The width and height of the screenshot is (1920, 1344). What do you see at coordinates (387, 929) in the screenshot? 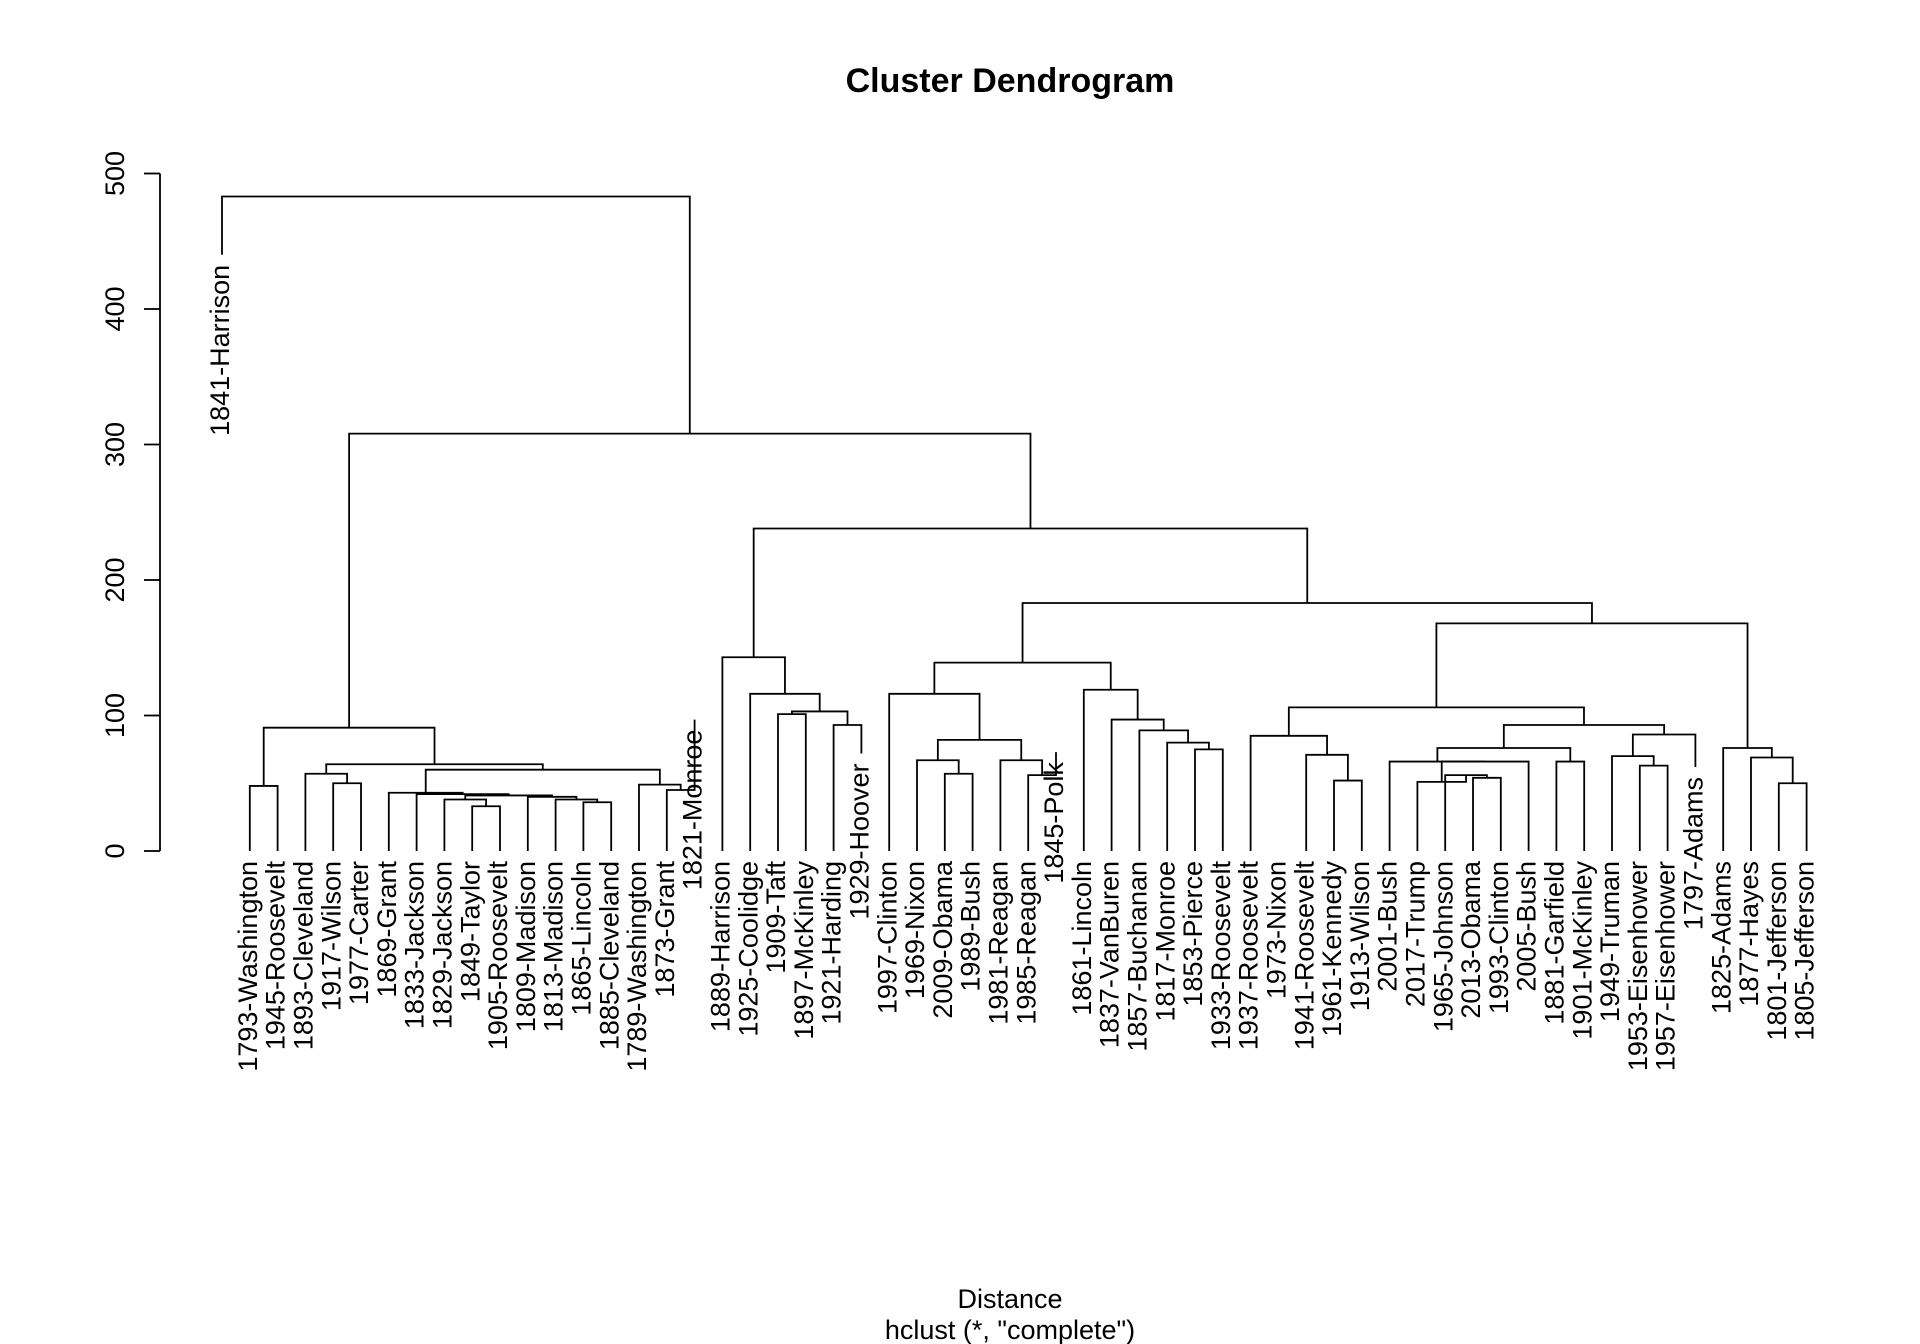
I see `leaf-label: 1869-Grant` at bounding box center [387, 929].